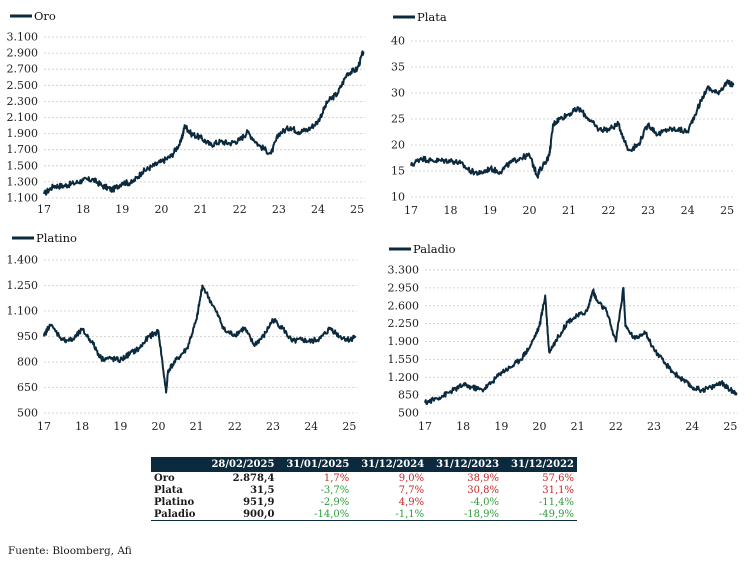 This screenshot has height=566, width=747. I want to click on last-price: 2.878,4, so click(253, 478).